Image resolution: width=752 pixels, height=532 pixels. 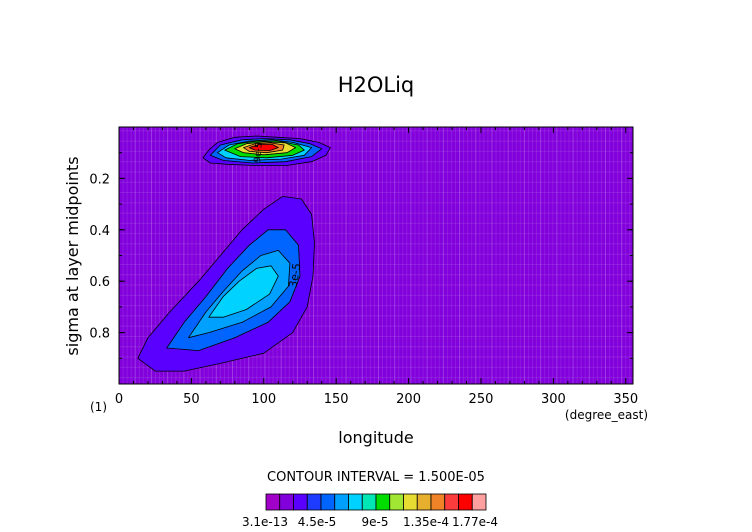 What do you see at coordinates (265, 522) in the screenshot?
I see `colorbar-label: 3.1e-13` at bounding box center [265, 522].